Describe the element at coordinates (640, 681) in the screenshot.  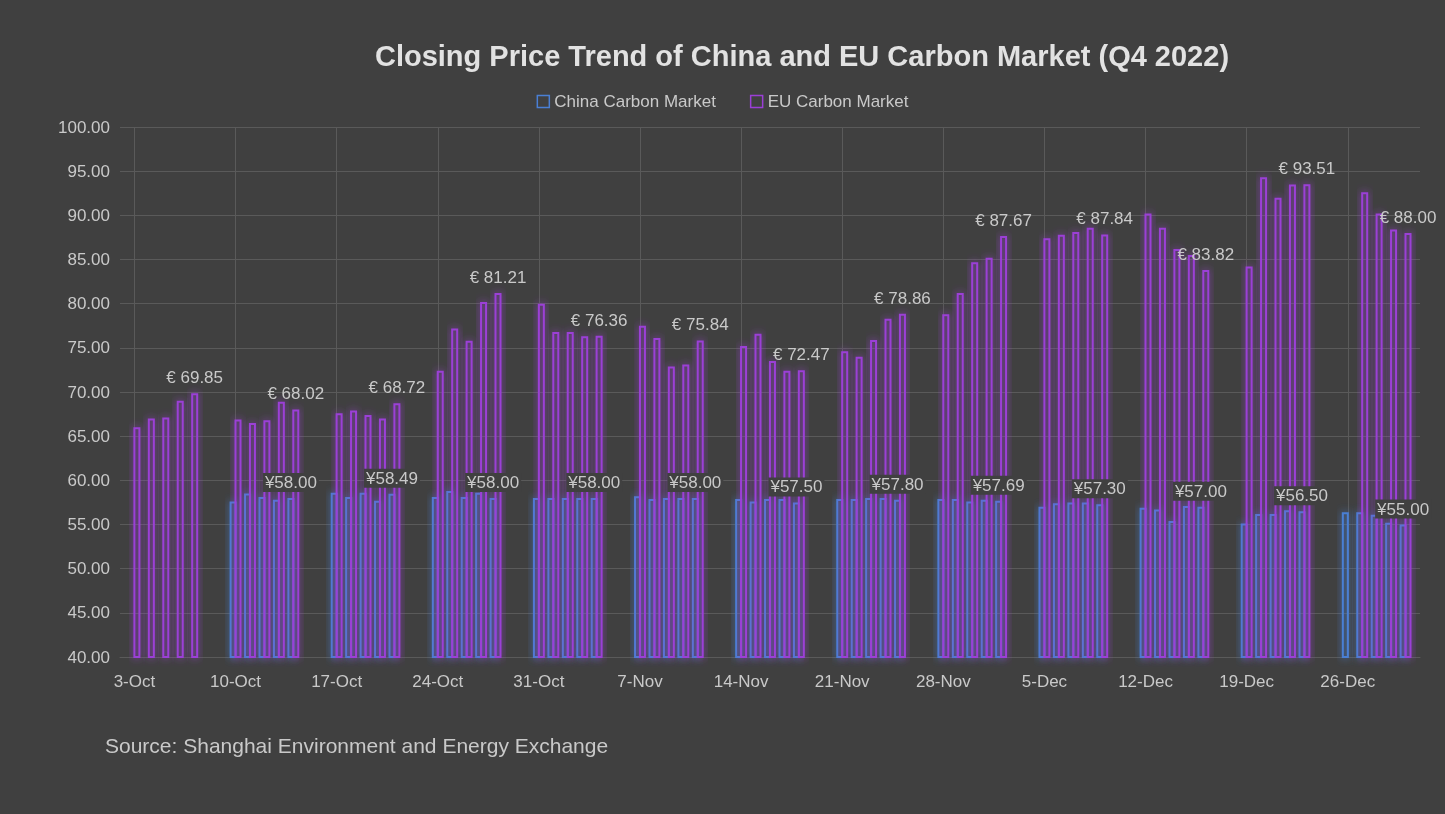
I see `x-tick-label: 7-Nov` at that location.